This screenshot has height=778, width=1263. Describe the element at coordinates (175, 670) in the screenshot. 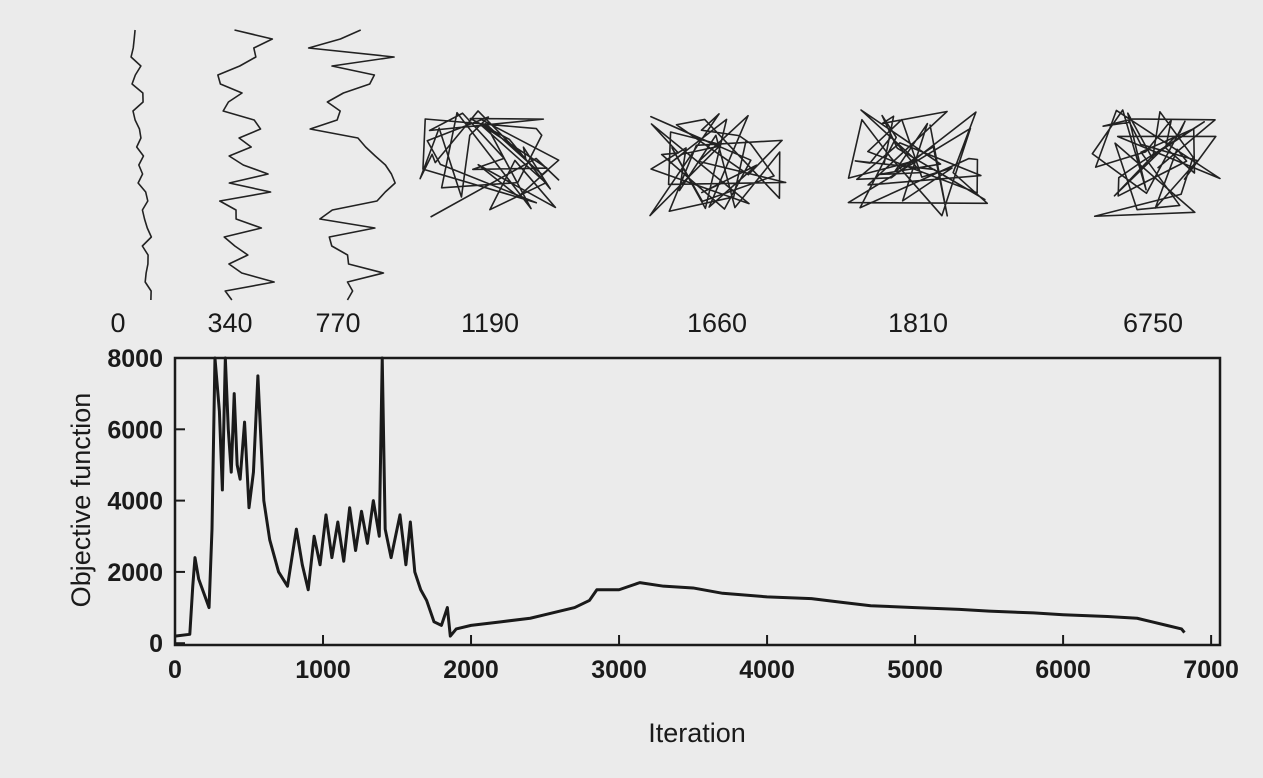

I see `x-tick-label: 0` at that location.